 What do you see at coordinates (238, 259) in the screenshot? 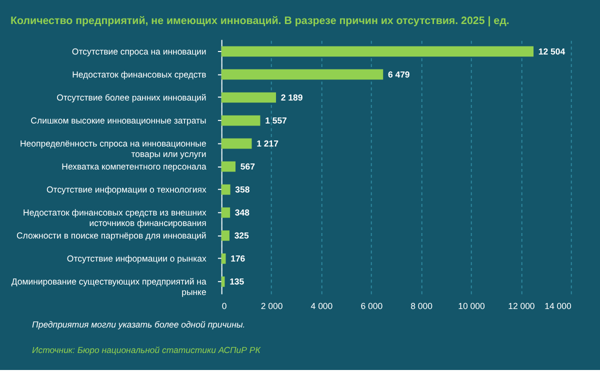
I see `data-label: 176` at bounding box center [238, 259].